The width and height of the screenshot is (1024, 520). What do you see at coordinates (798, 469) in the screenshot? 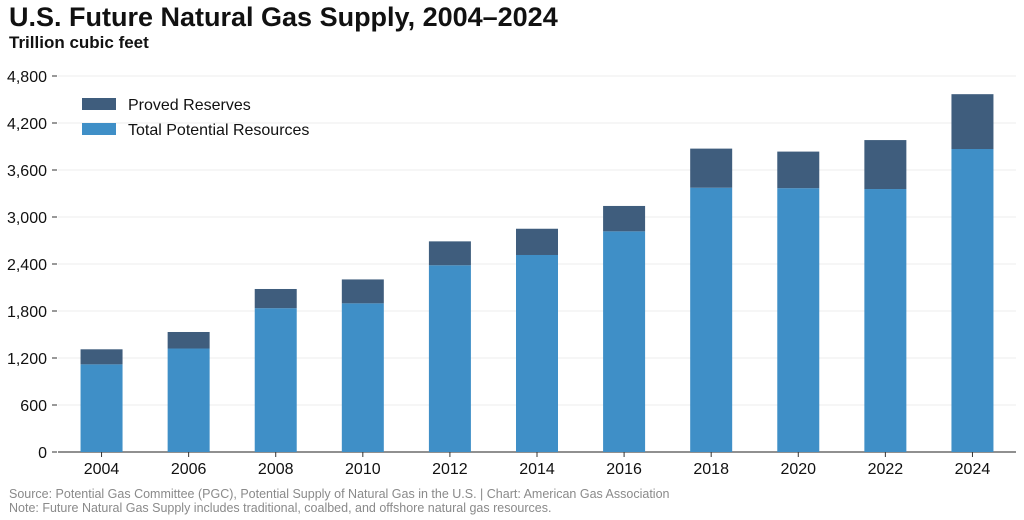
I see `x-tick-label: 2020` at bounding box center [798, 469].